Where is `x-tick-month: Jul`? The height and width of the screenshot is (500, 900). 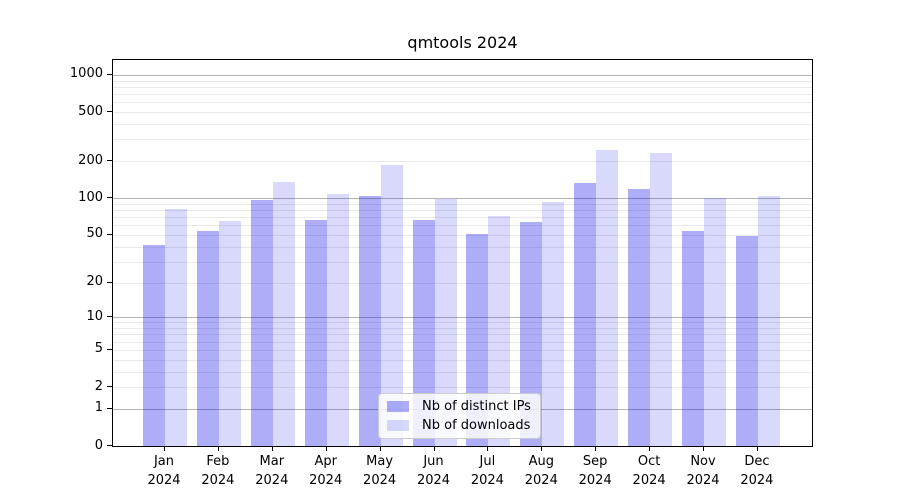 x-tick-month: Jul is located at coordinates (487, 461).